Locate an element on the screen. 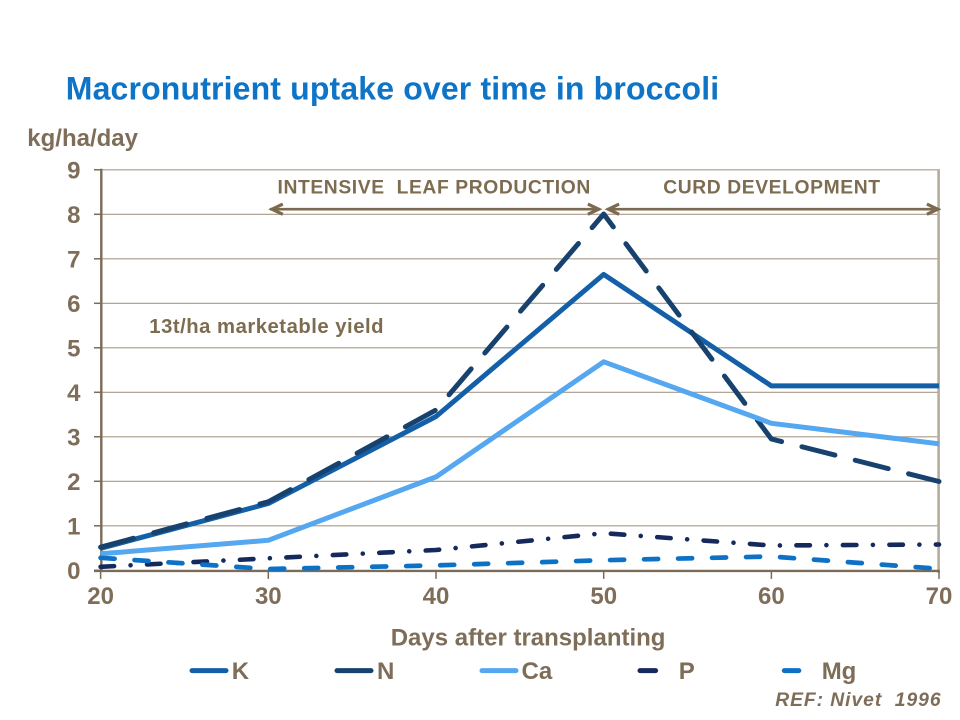 The image size is (960, 720). svg-text: 9 is located at coordinates (73, 170).